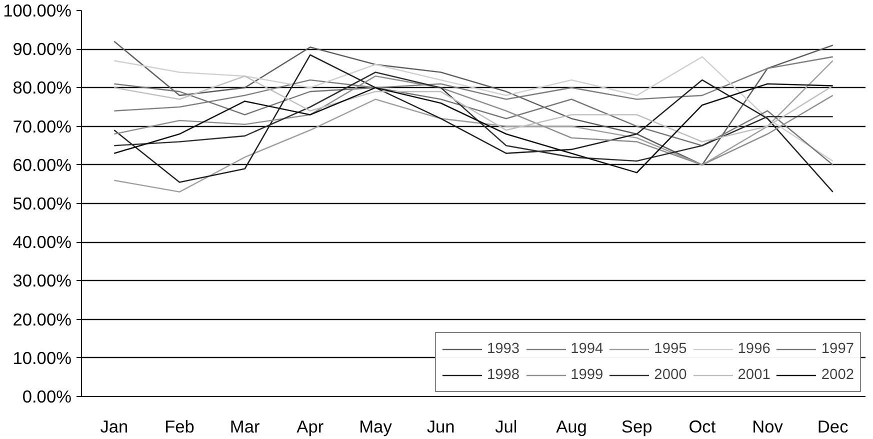 This screenshot has width=873, height=439. I want to click on y-tick-label: 100.00%, so click(37, 10).